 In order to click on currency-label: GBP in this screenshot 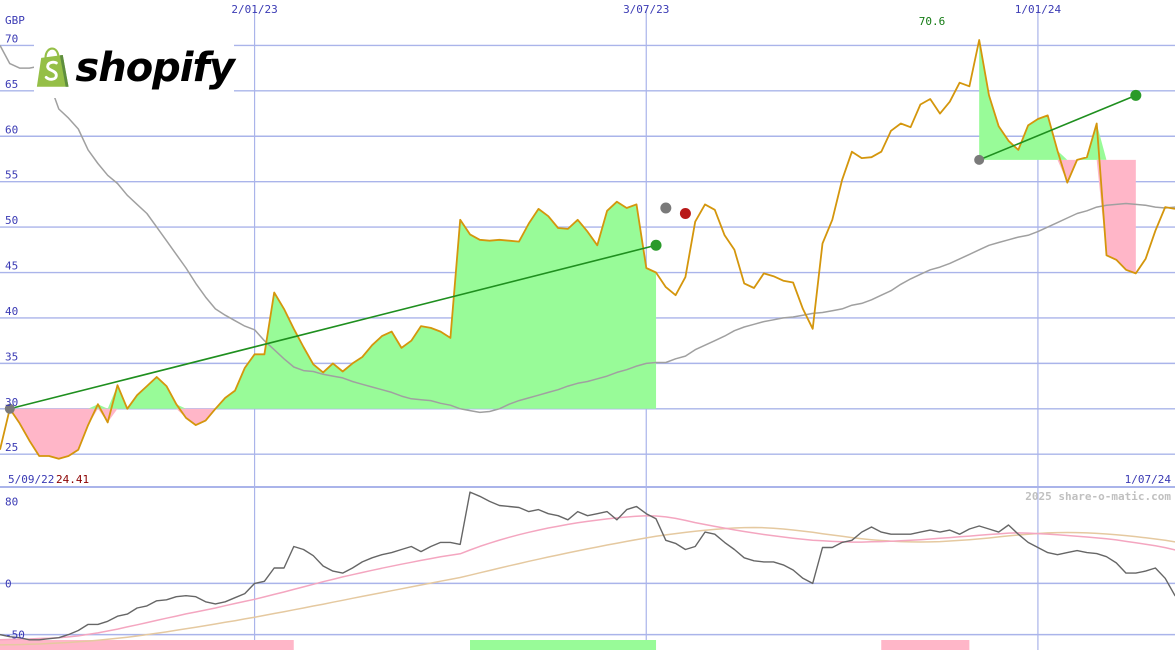, I will do `click(15, 20)`.